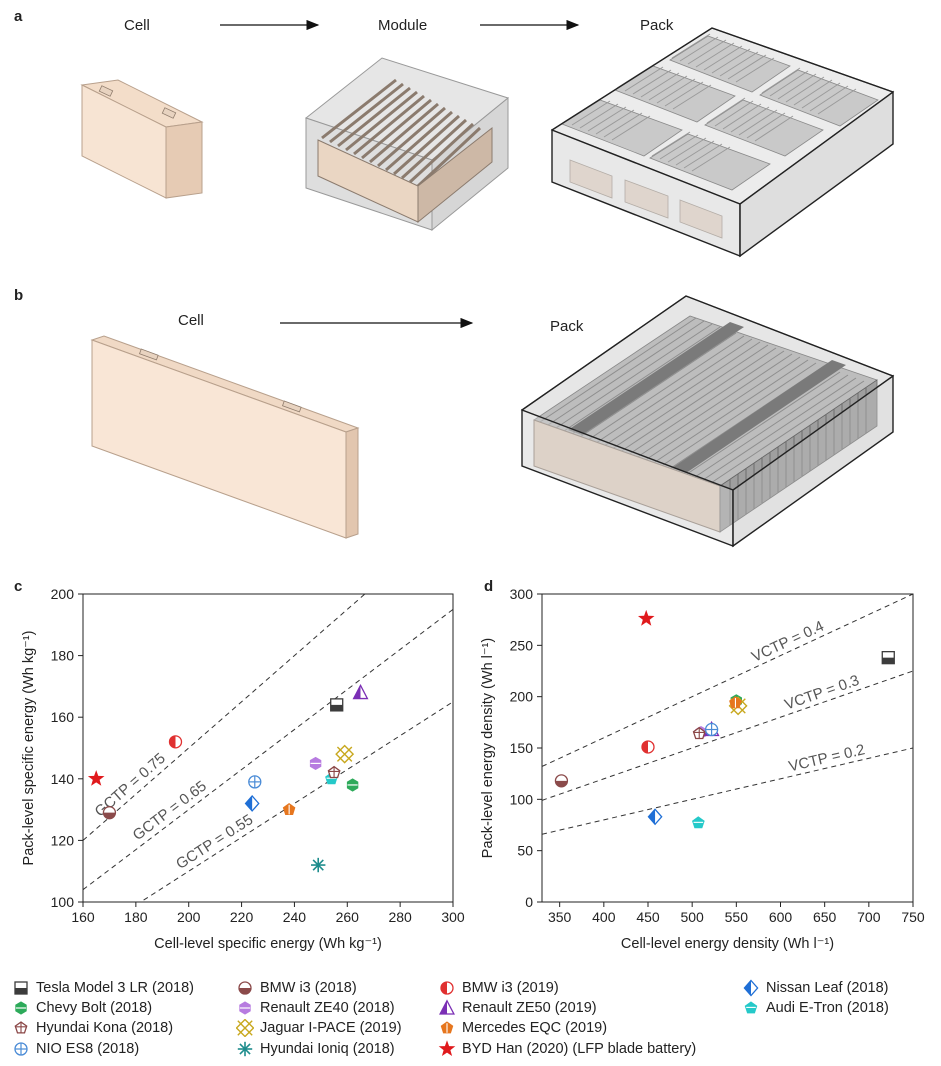  I want to click on mercedes-marker-icon, so click(447, 1027).